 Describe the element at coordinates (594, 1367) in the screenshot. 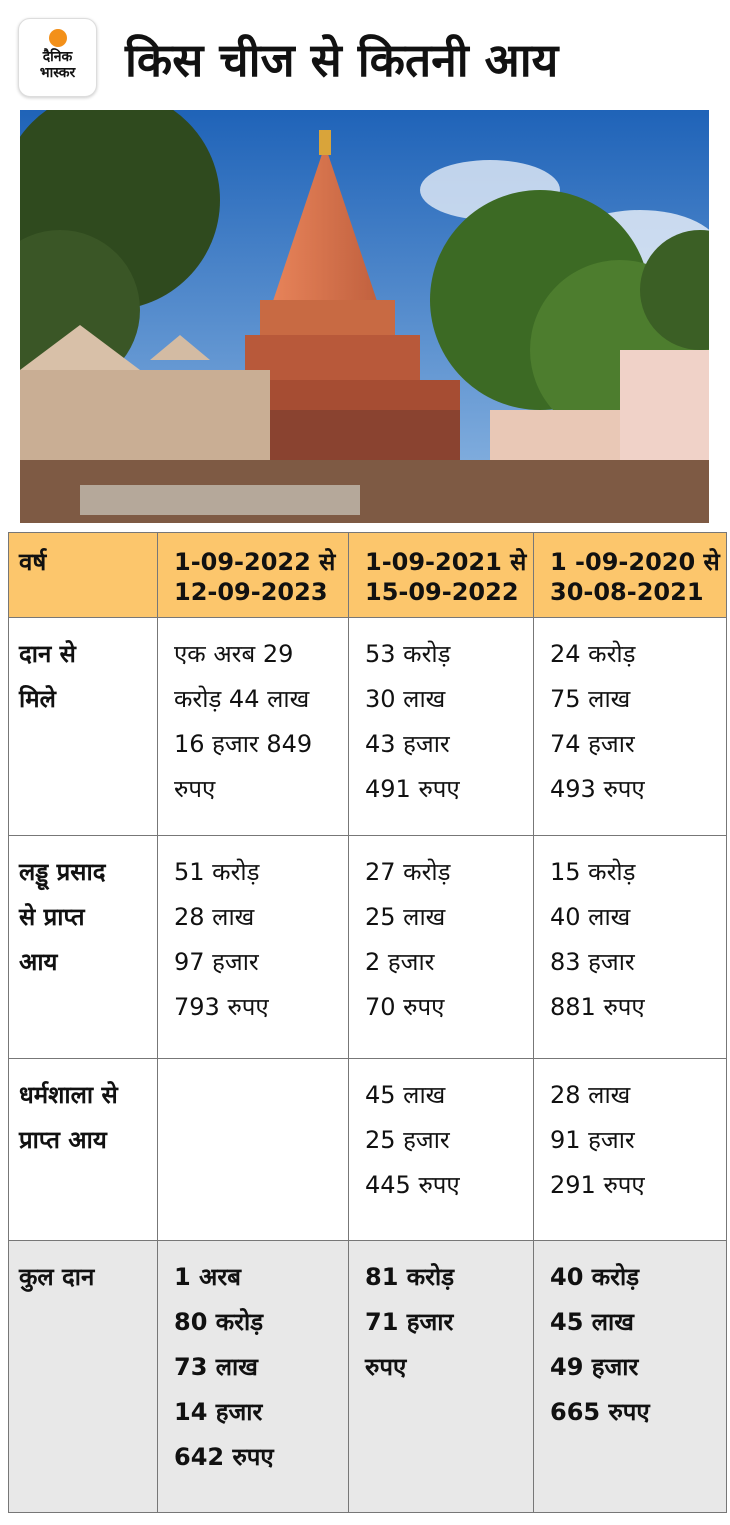

I see `cell-line: 49 हजार` at that location.